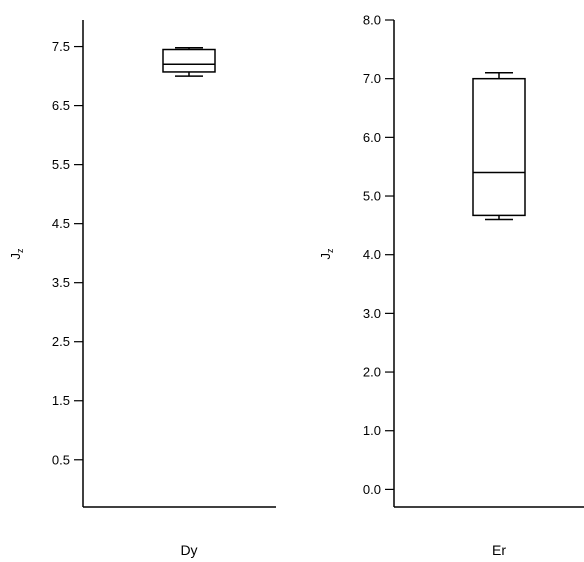 This screenshot has width=584, height=562. Describe the element at coordinates (372, 20) in the screenshot. I see `y-tick-label: 8.0` at that location.